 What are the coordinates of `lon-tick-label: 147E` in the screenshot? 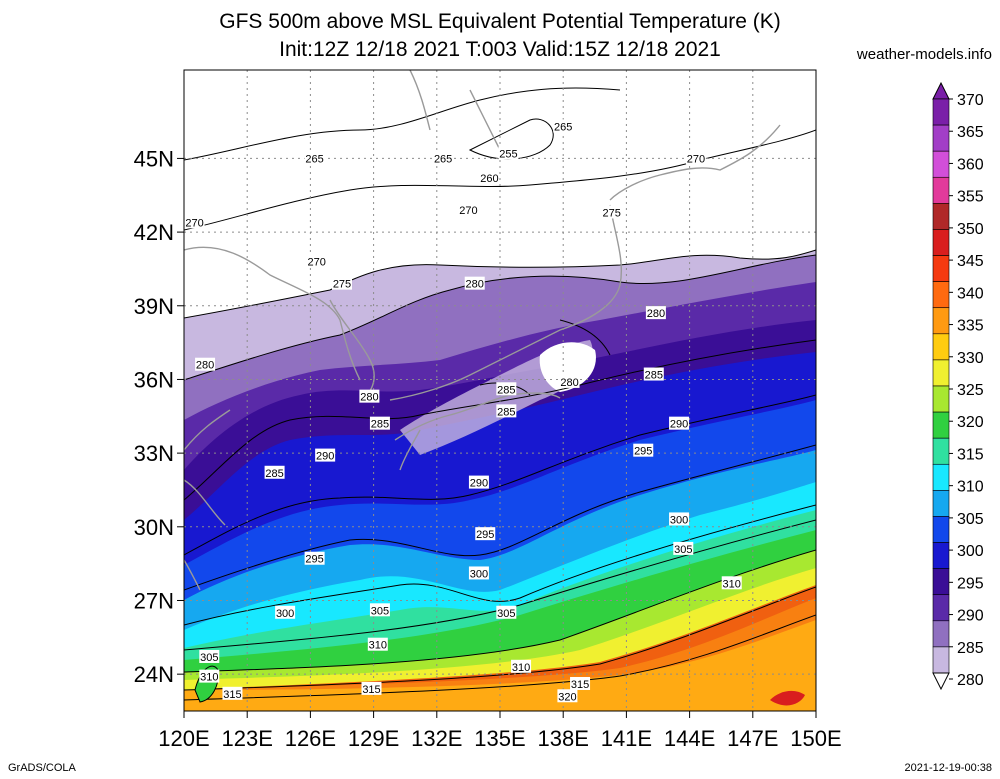 It's located at (752, 738).